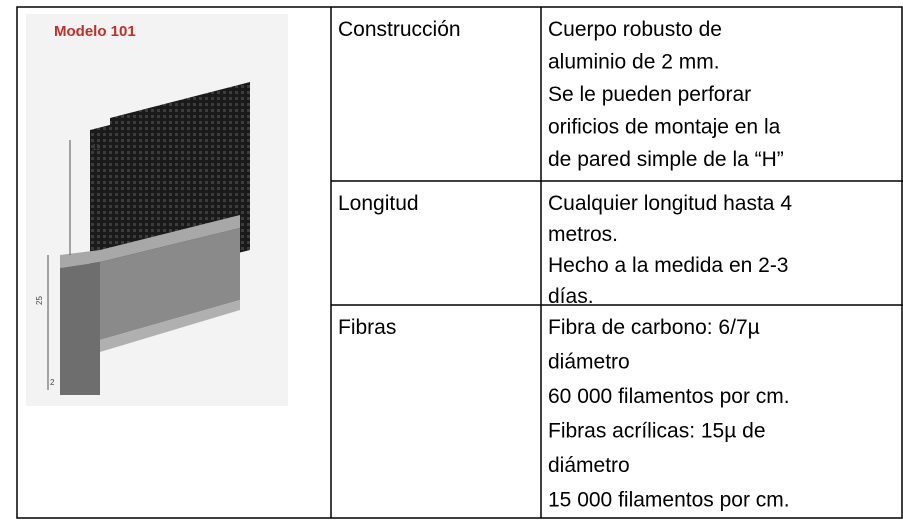 The width and height of the screenshot is (903, 521). I want to click on row-text: 60 000 filamentos por cm., so click(669, 396).